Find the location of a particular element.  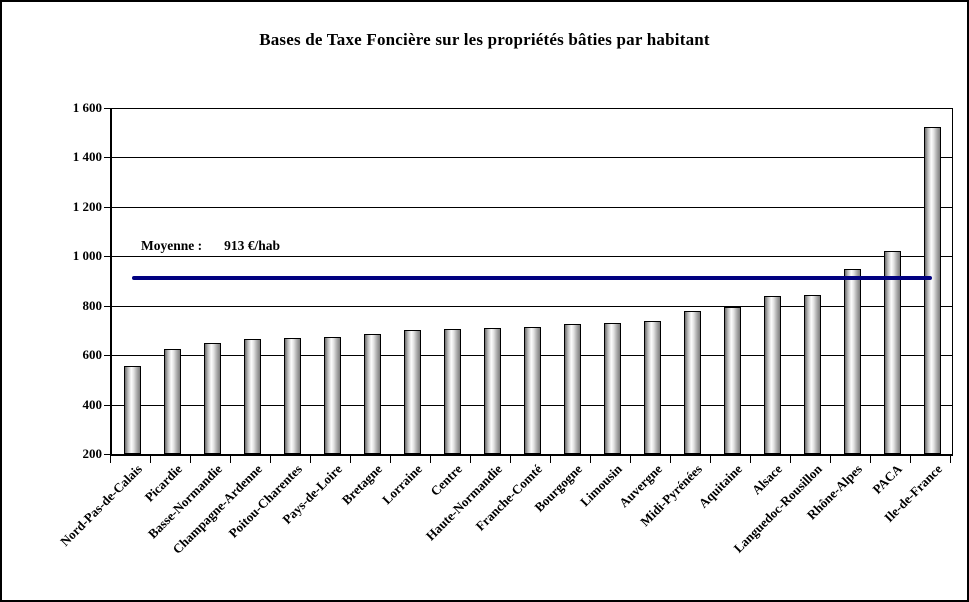

y-tick-label: 400 is located at coordinates (92, 404).